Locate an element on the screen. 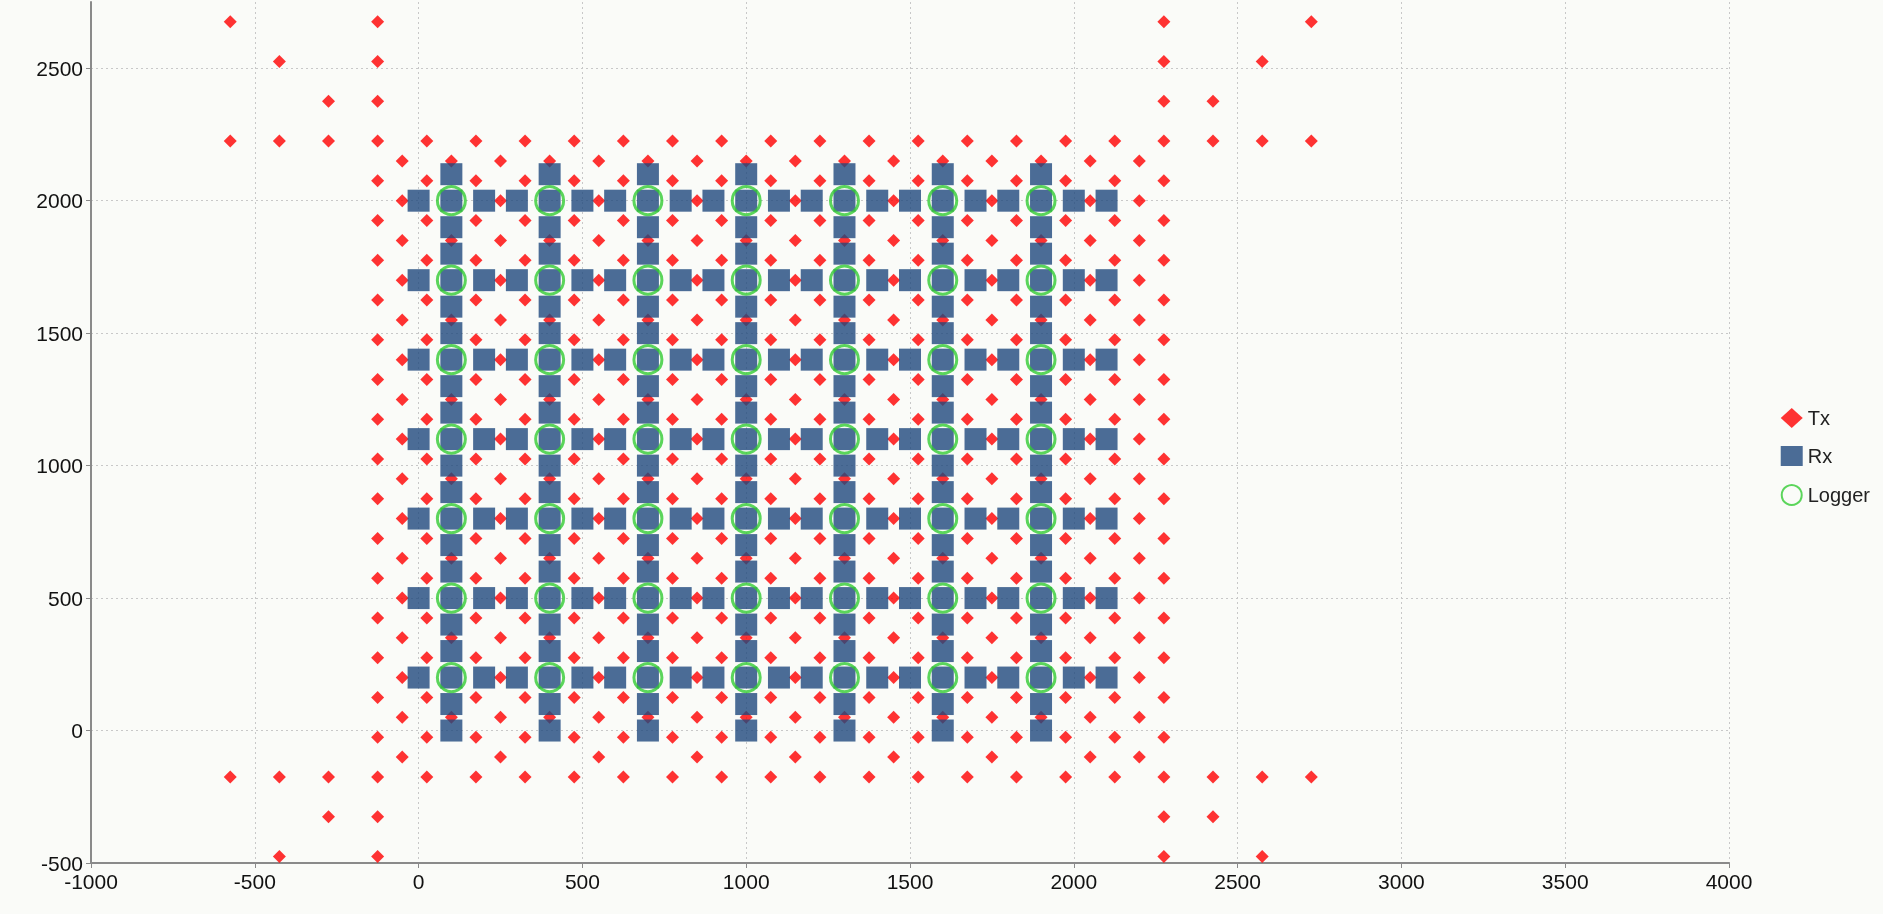 This screenshot has height=914, width=1883. y-tick-label: 1500 is located at coordinates (59, 333).